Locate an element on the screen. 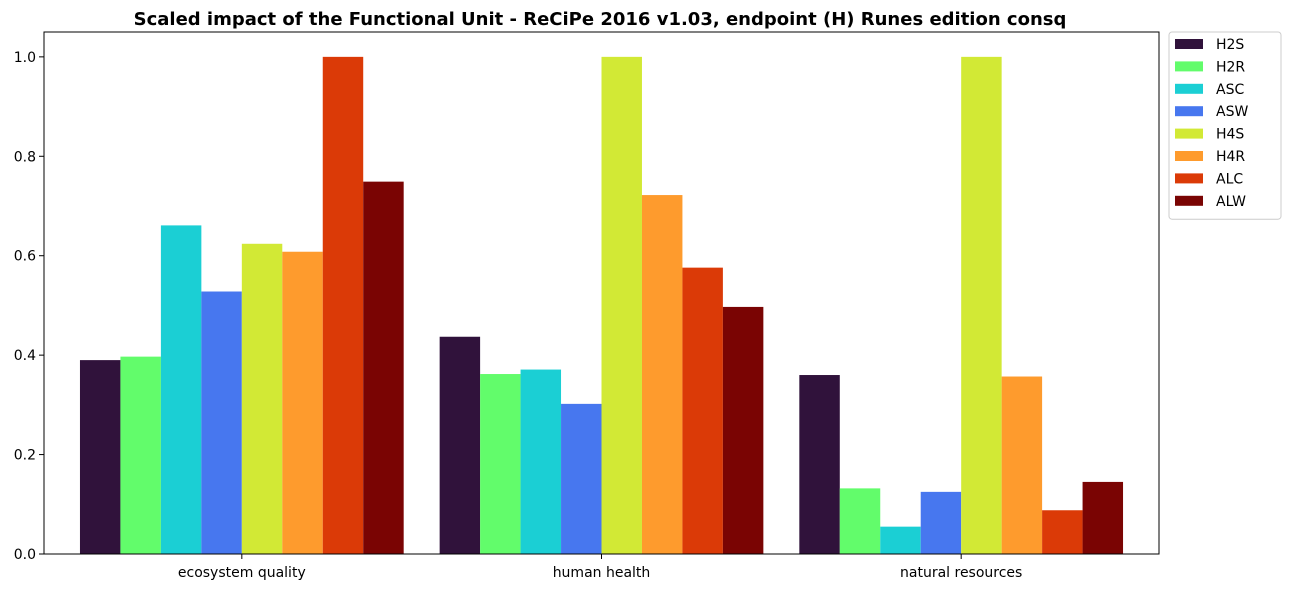 This screenshot has height=589, width=1290. legend-label-h4r: H4R is located at coordinates (1230, 157).